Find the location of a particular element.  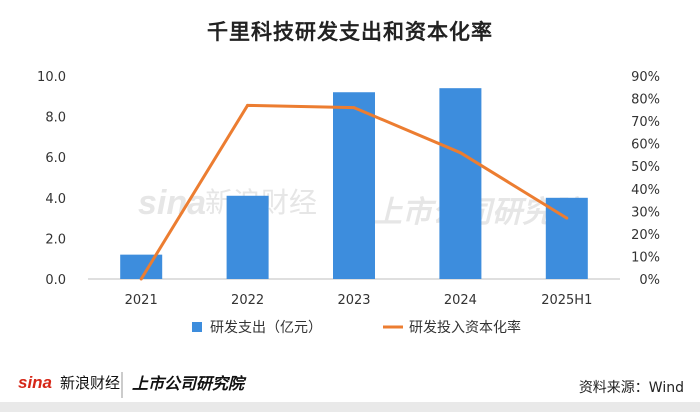

legend-line-label: 研发投入资本化率 is located at coordinates (465, 327).